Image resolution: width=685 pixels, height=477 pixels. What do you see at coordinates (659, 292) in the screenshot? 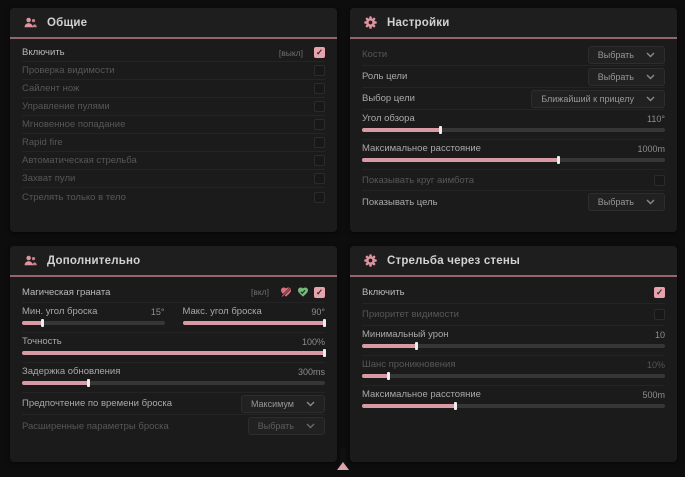
I see `wallbang-enable-checkbox` at bounding box center [659, 292].